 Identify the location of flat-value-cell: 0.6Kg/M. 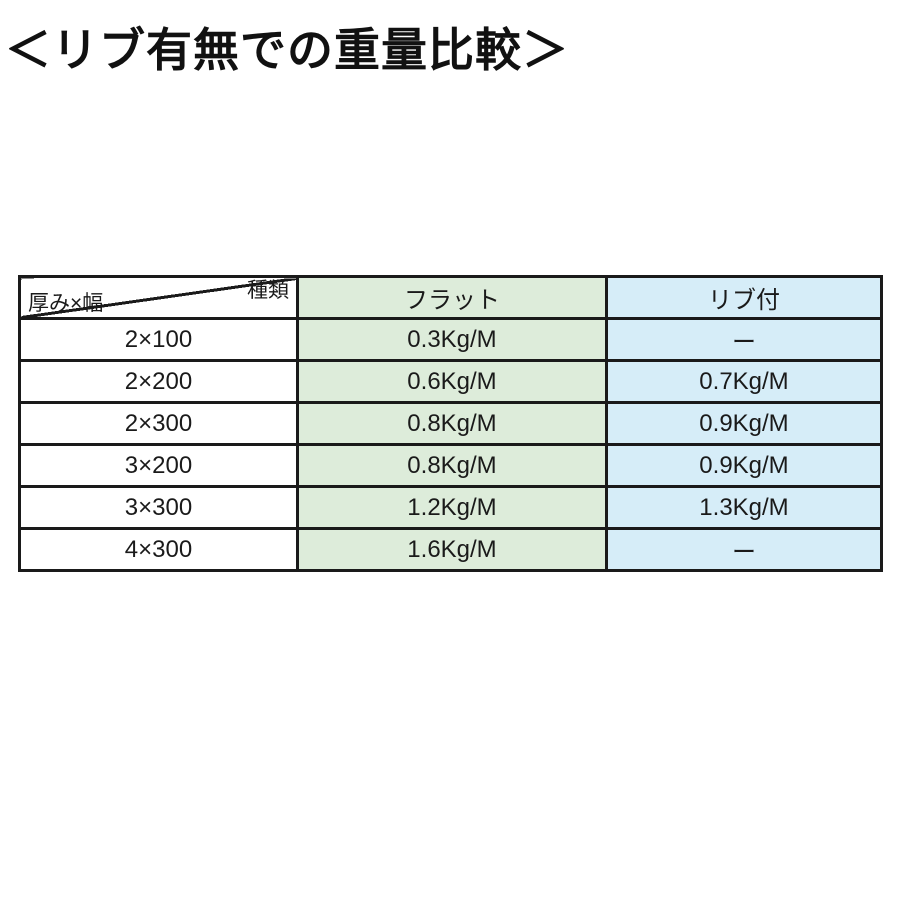
(452, 381).